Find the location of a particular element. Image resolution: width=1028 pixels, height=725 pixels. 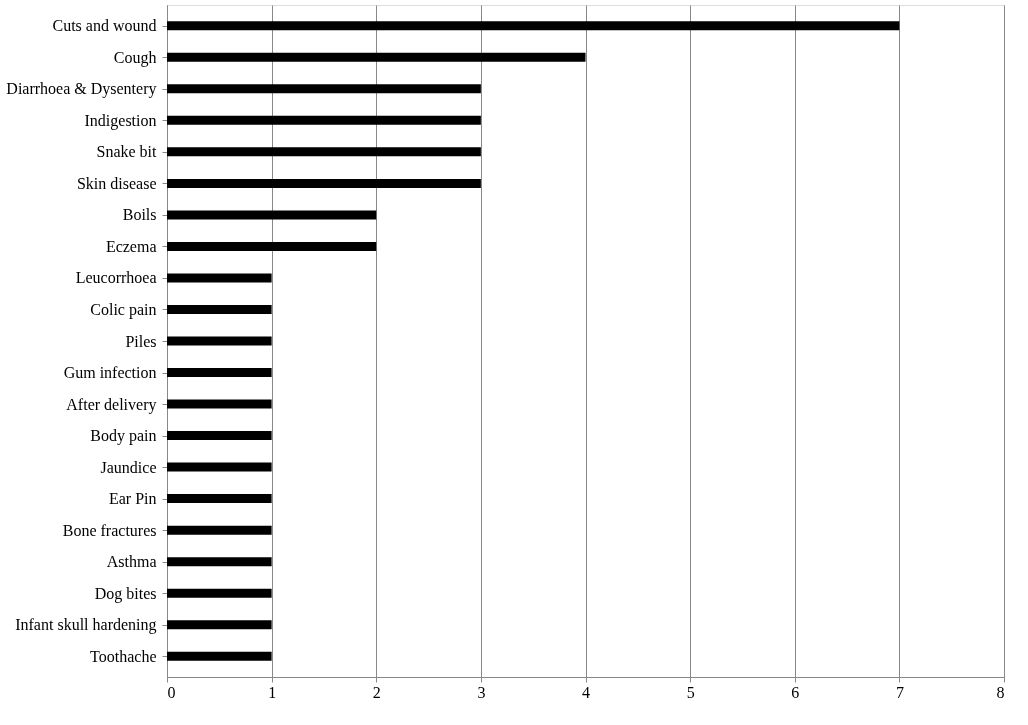

y-tick-label: Leucorrhoea is located at coordinates (116, 278).